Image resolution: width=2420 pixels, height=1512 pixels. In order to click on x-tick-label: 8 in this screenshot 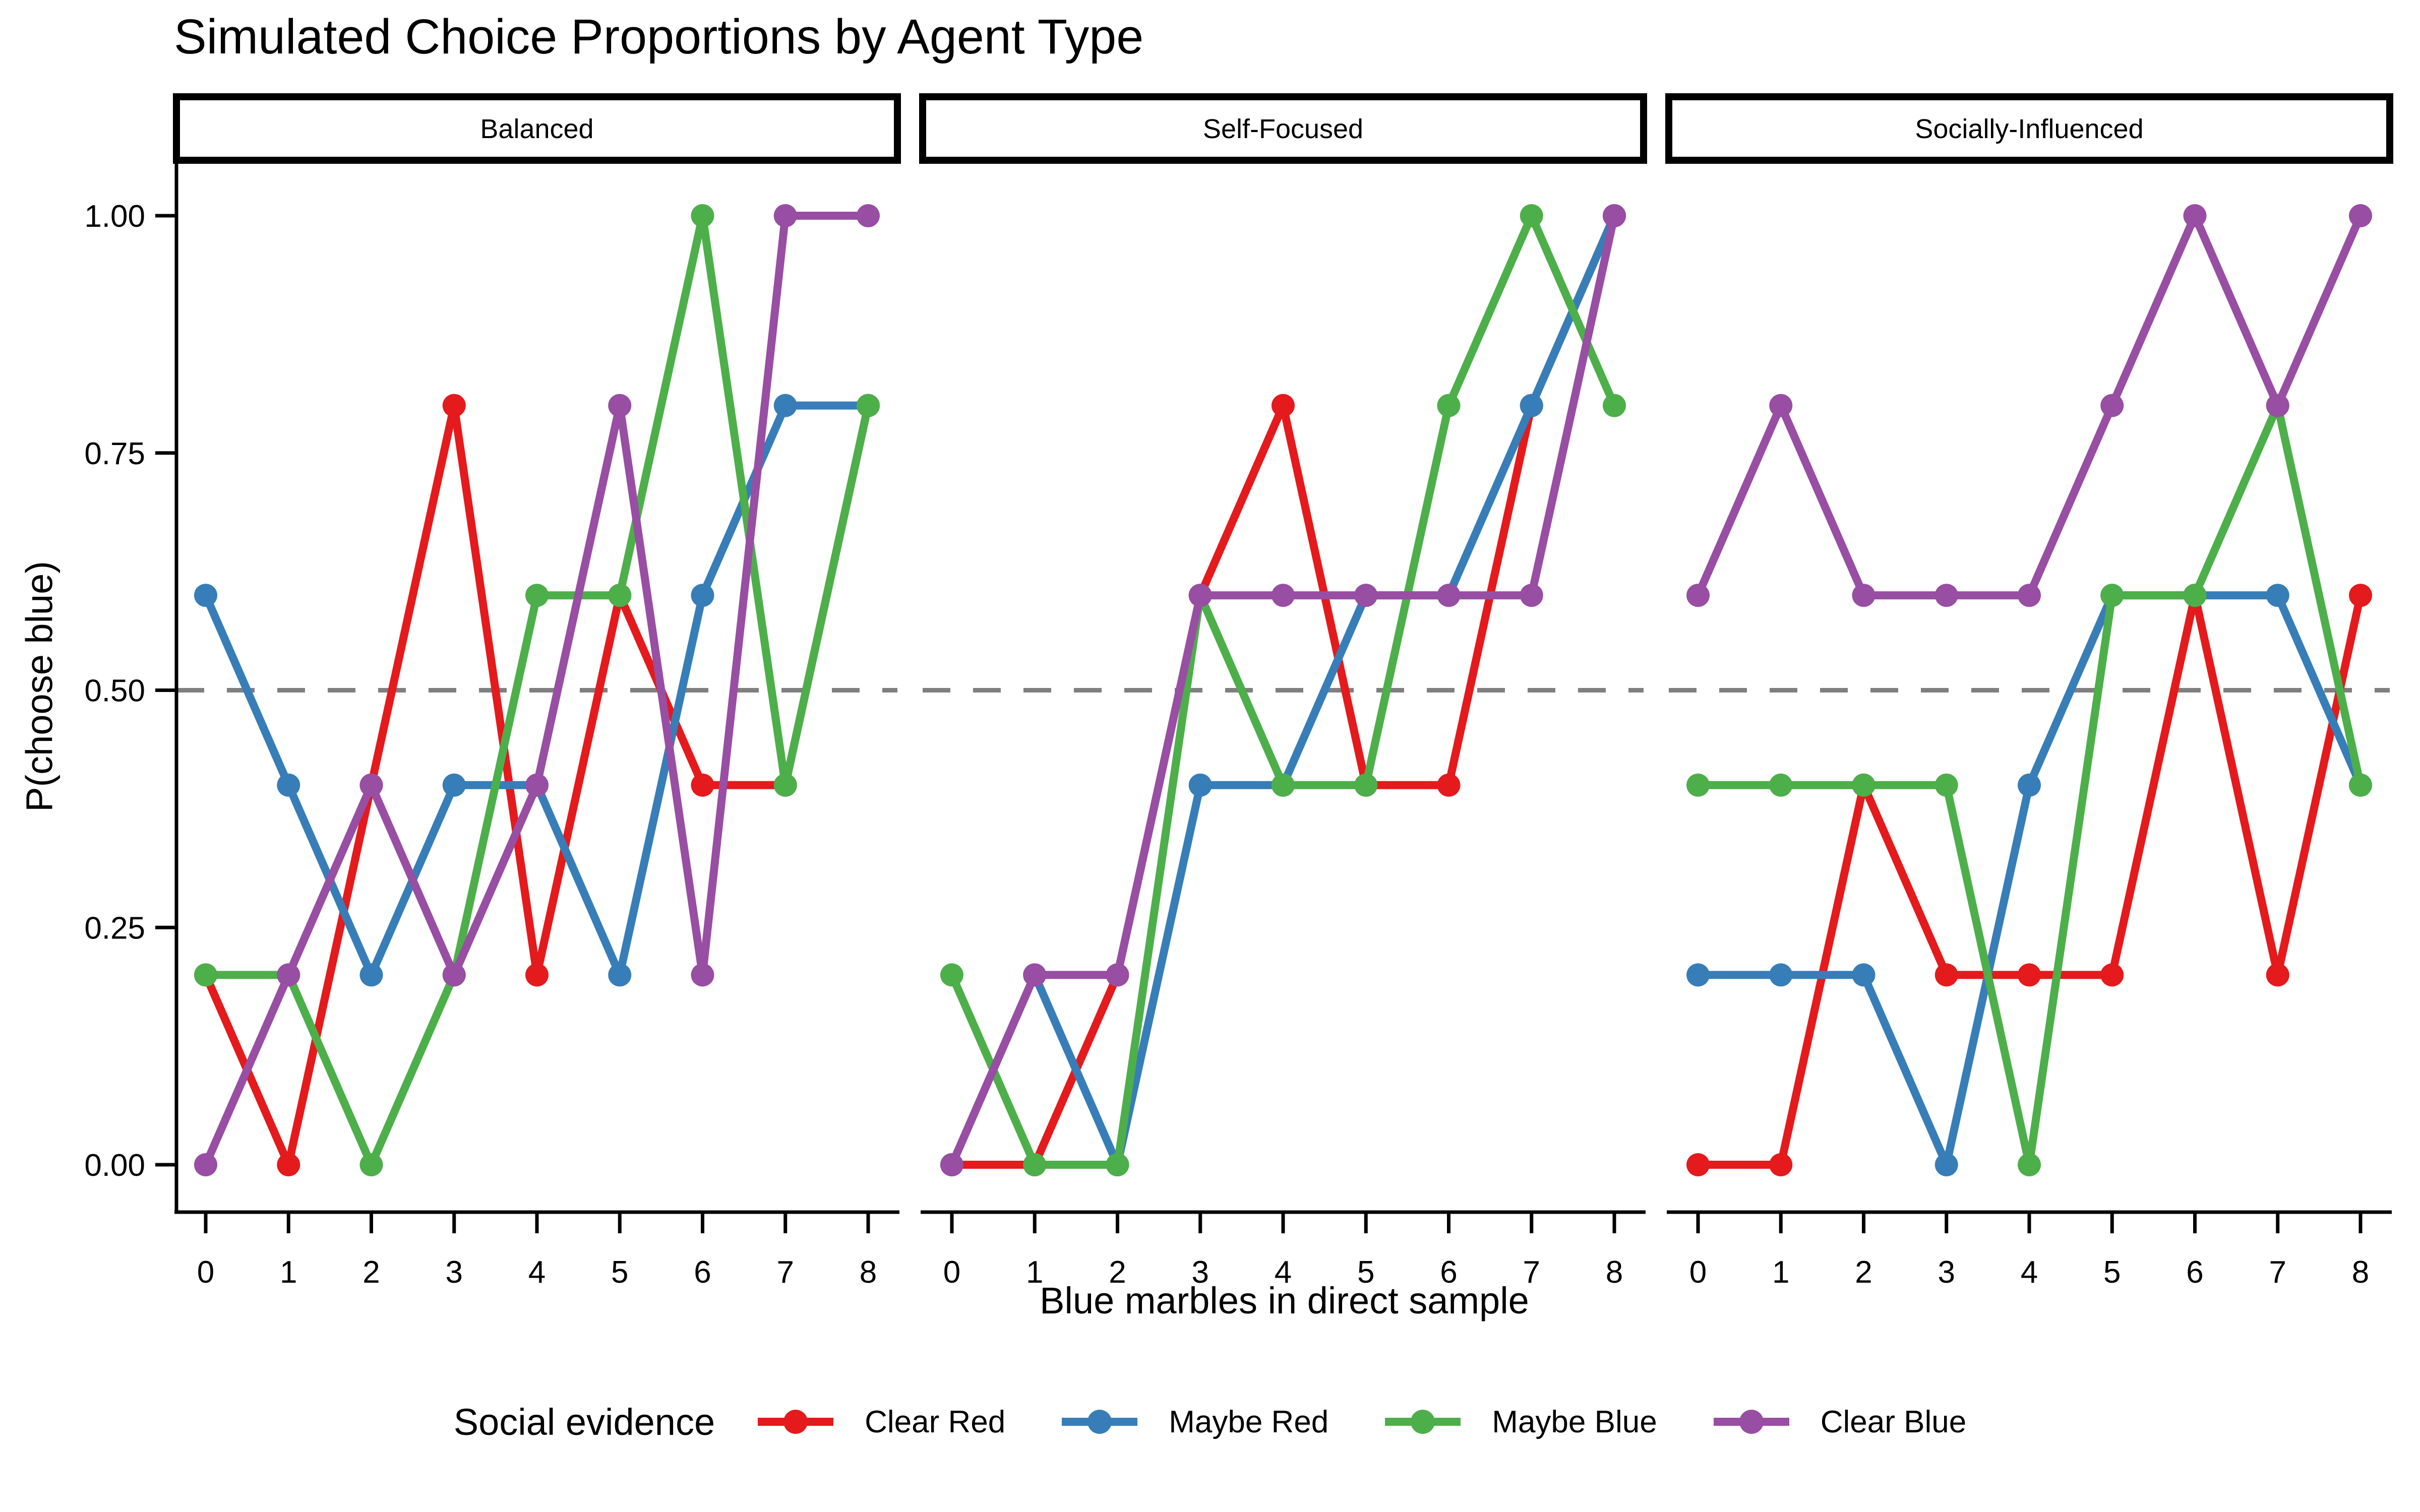, I will do `click(868, 1272)`.